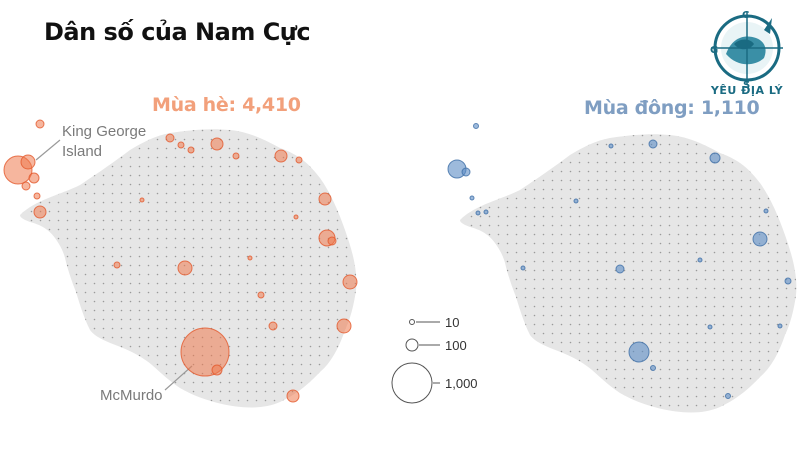 Image resolution: width=800 pixels, height=450 pixels. I want to click on compass-globe-icon: C G S, so click(746, 50).